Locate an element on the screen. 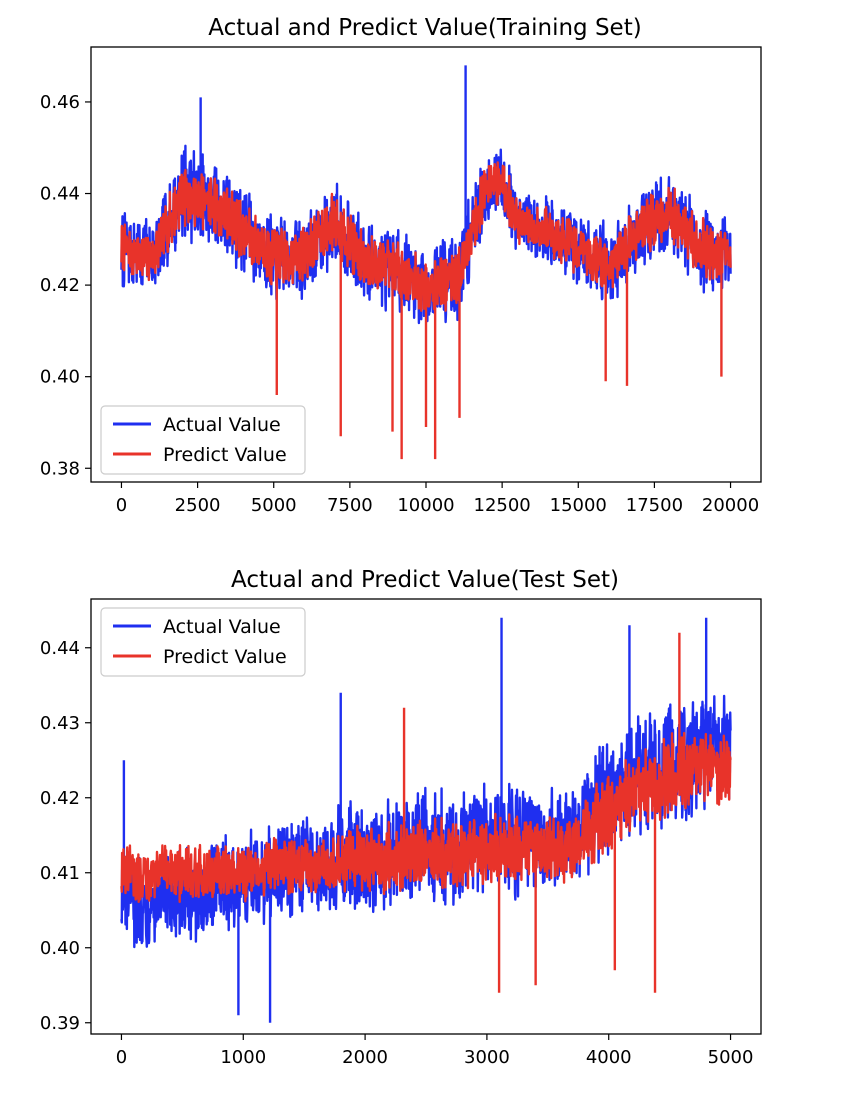 This screenshot has height=1098, width=866. x-axis-ticks: 0 2500 5000 7500 10000 12500 15000 17500 20000 is located at coordinates (437, 499).